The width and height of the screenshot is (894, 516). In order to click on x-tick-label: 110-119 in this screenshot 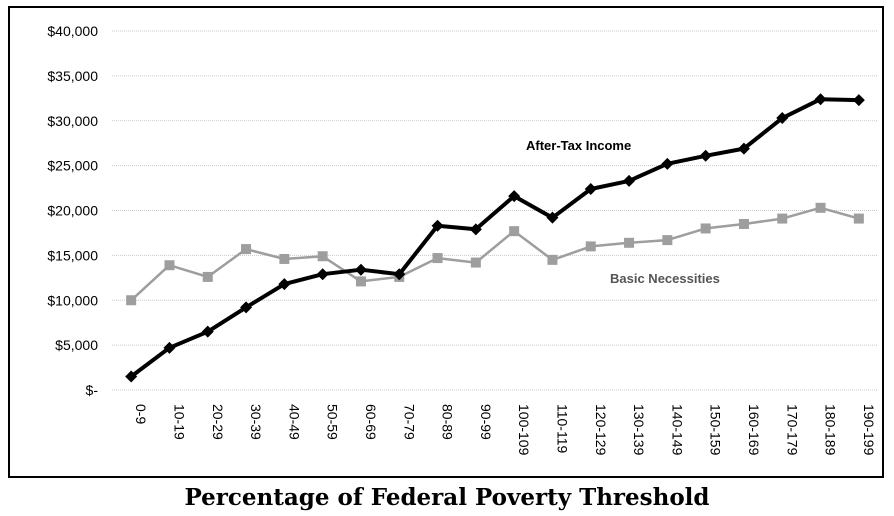, I will do `click(562, 429)`.